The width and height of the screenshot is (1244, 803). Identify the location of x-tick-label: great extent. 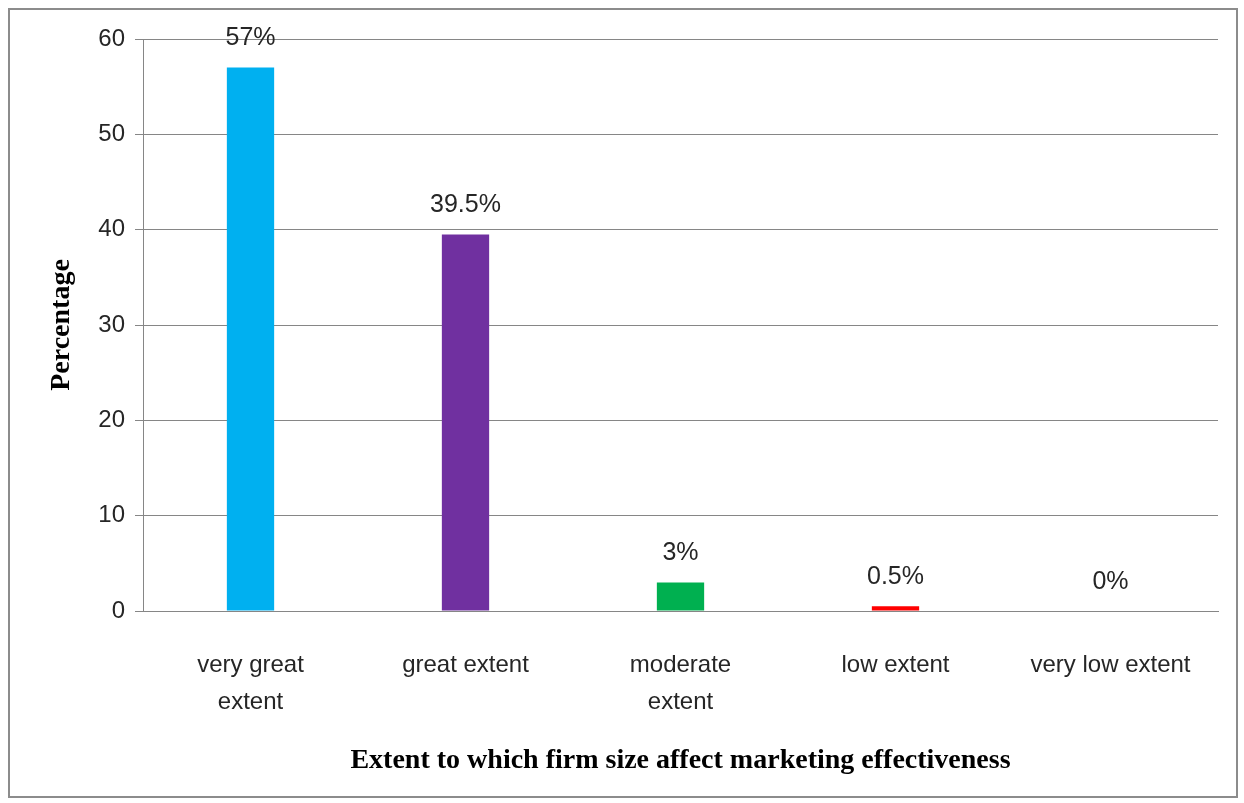
(466, 664).